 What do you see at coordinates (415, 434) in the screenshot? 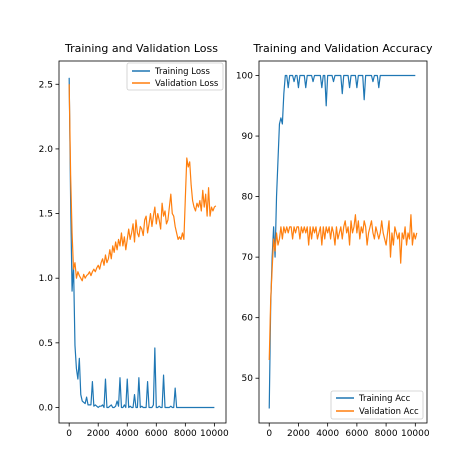
I see `accuracy-xtick-label: 10000` at bounding box center [415, 434].